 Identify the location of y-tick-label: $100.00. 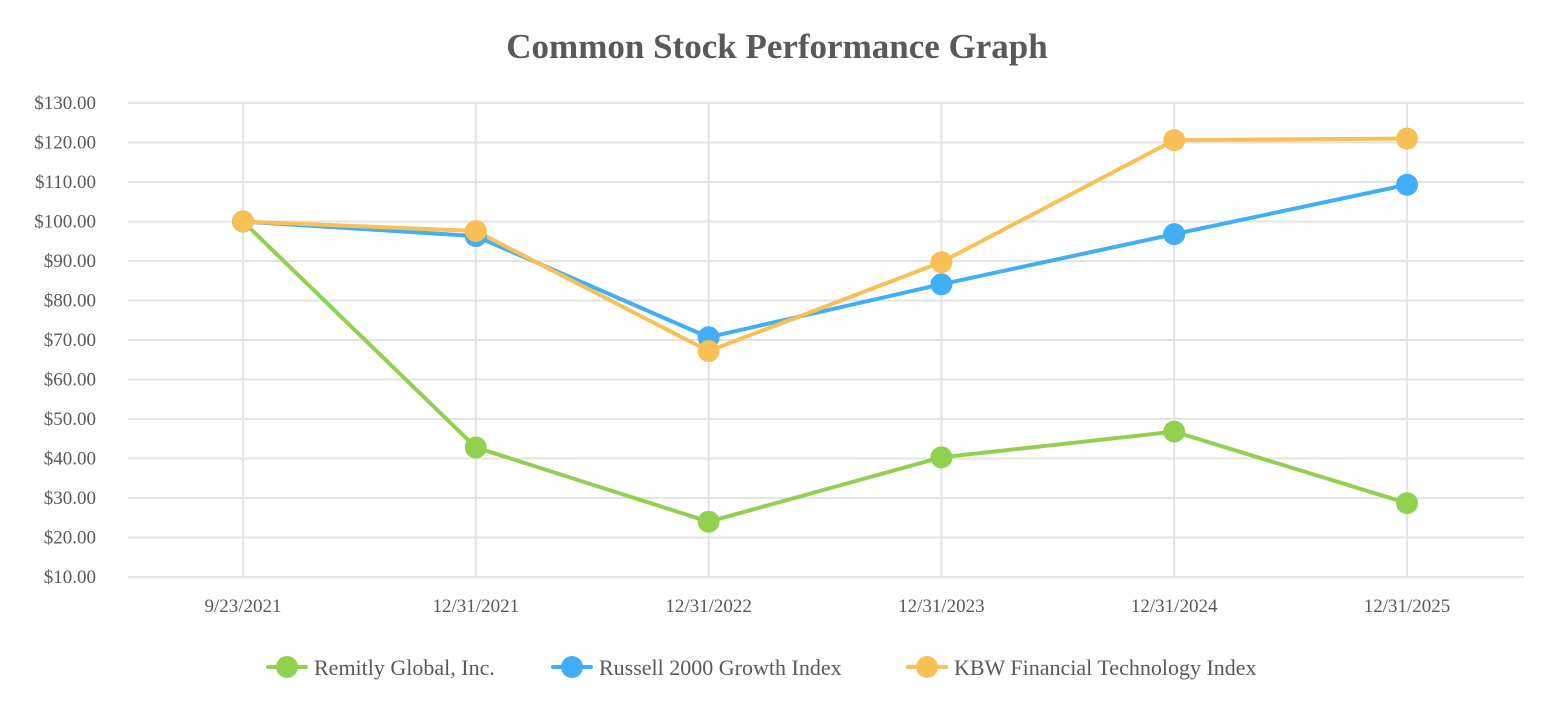
(65, 222).